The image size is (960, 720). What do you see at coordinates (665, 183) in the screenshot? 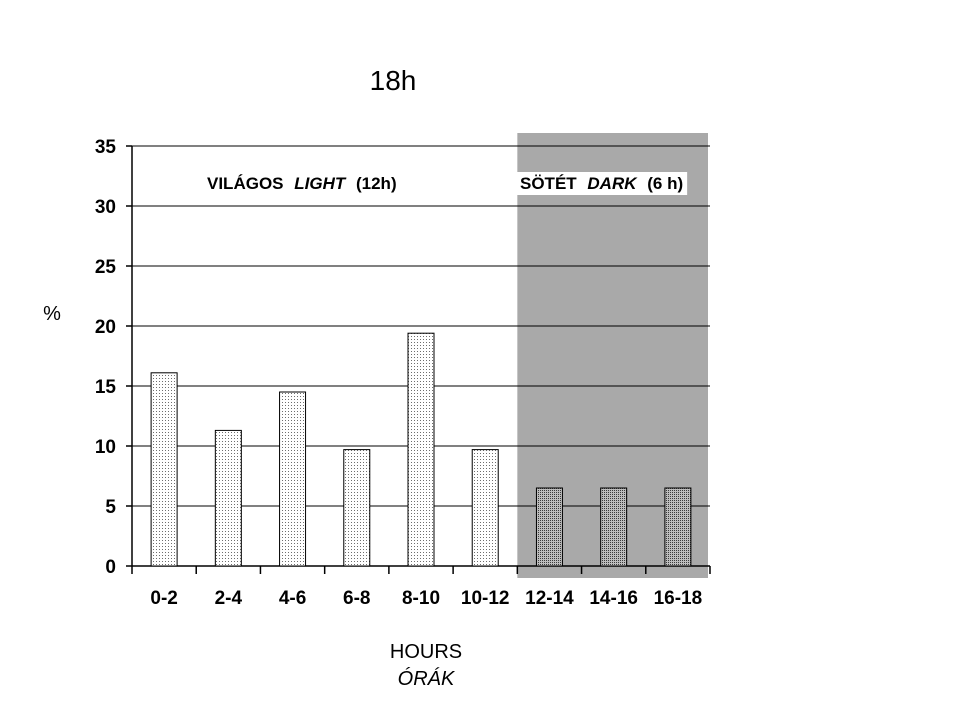
I see `dark-label-suffix: (6 h)` at bounding box center [665, 183].